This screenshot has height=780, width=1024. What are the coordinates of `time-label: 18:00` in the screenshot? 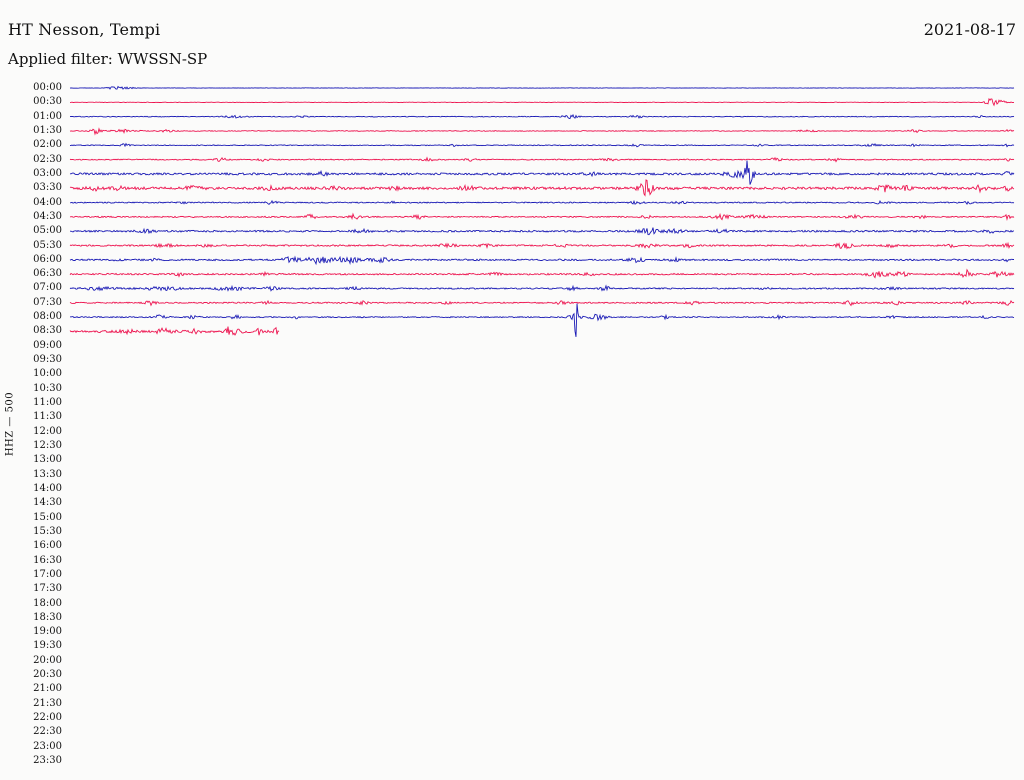 It's located at (47, 603).